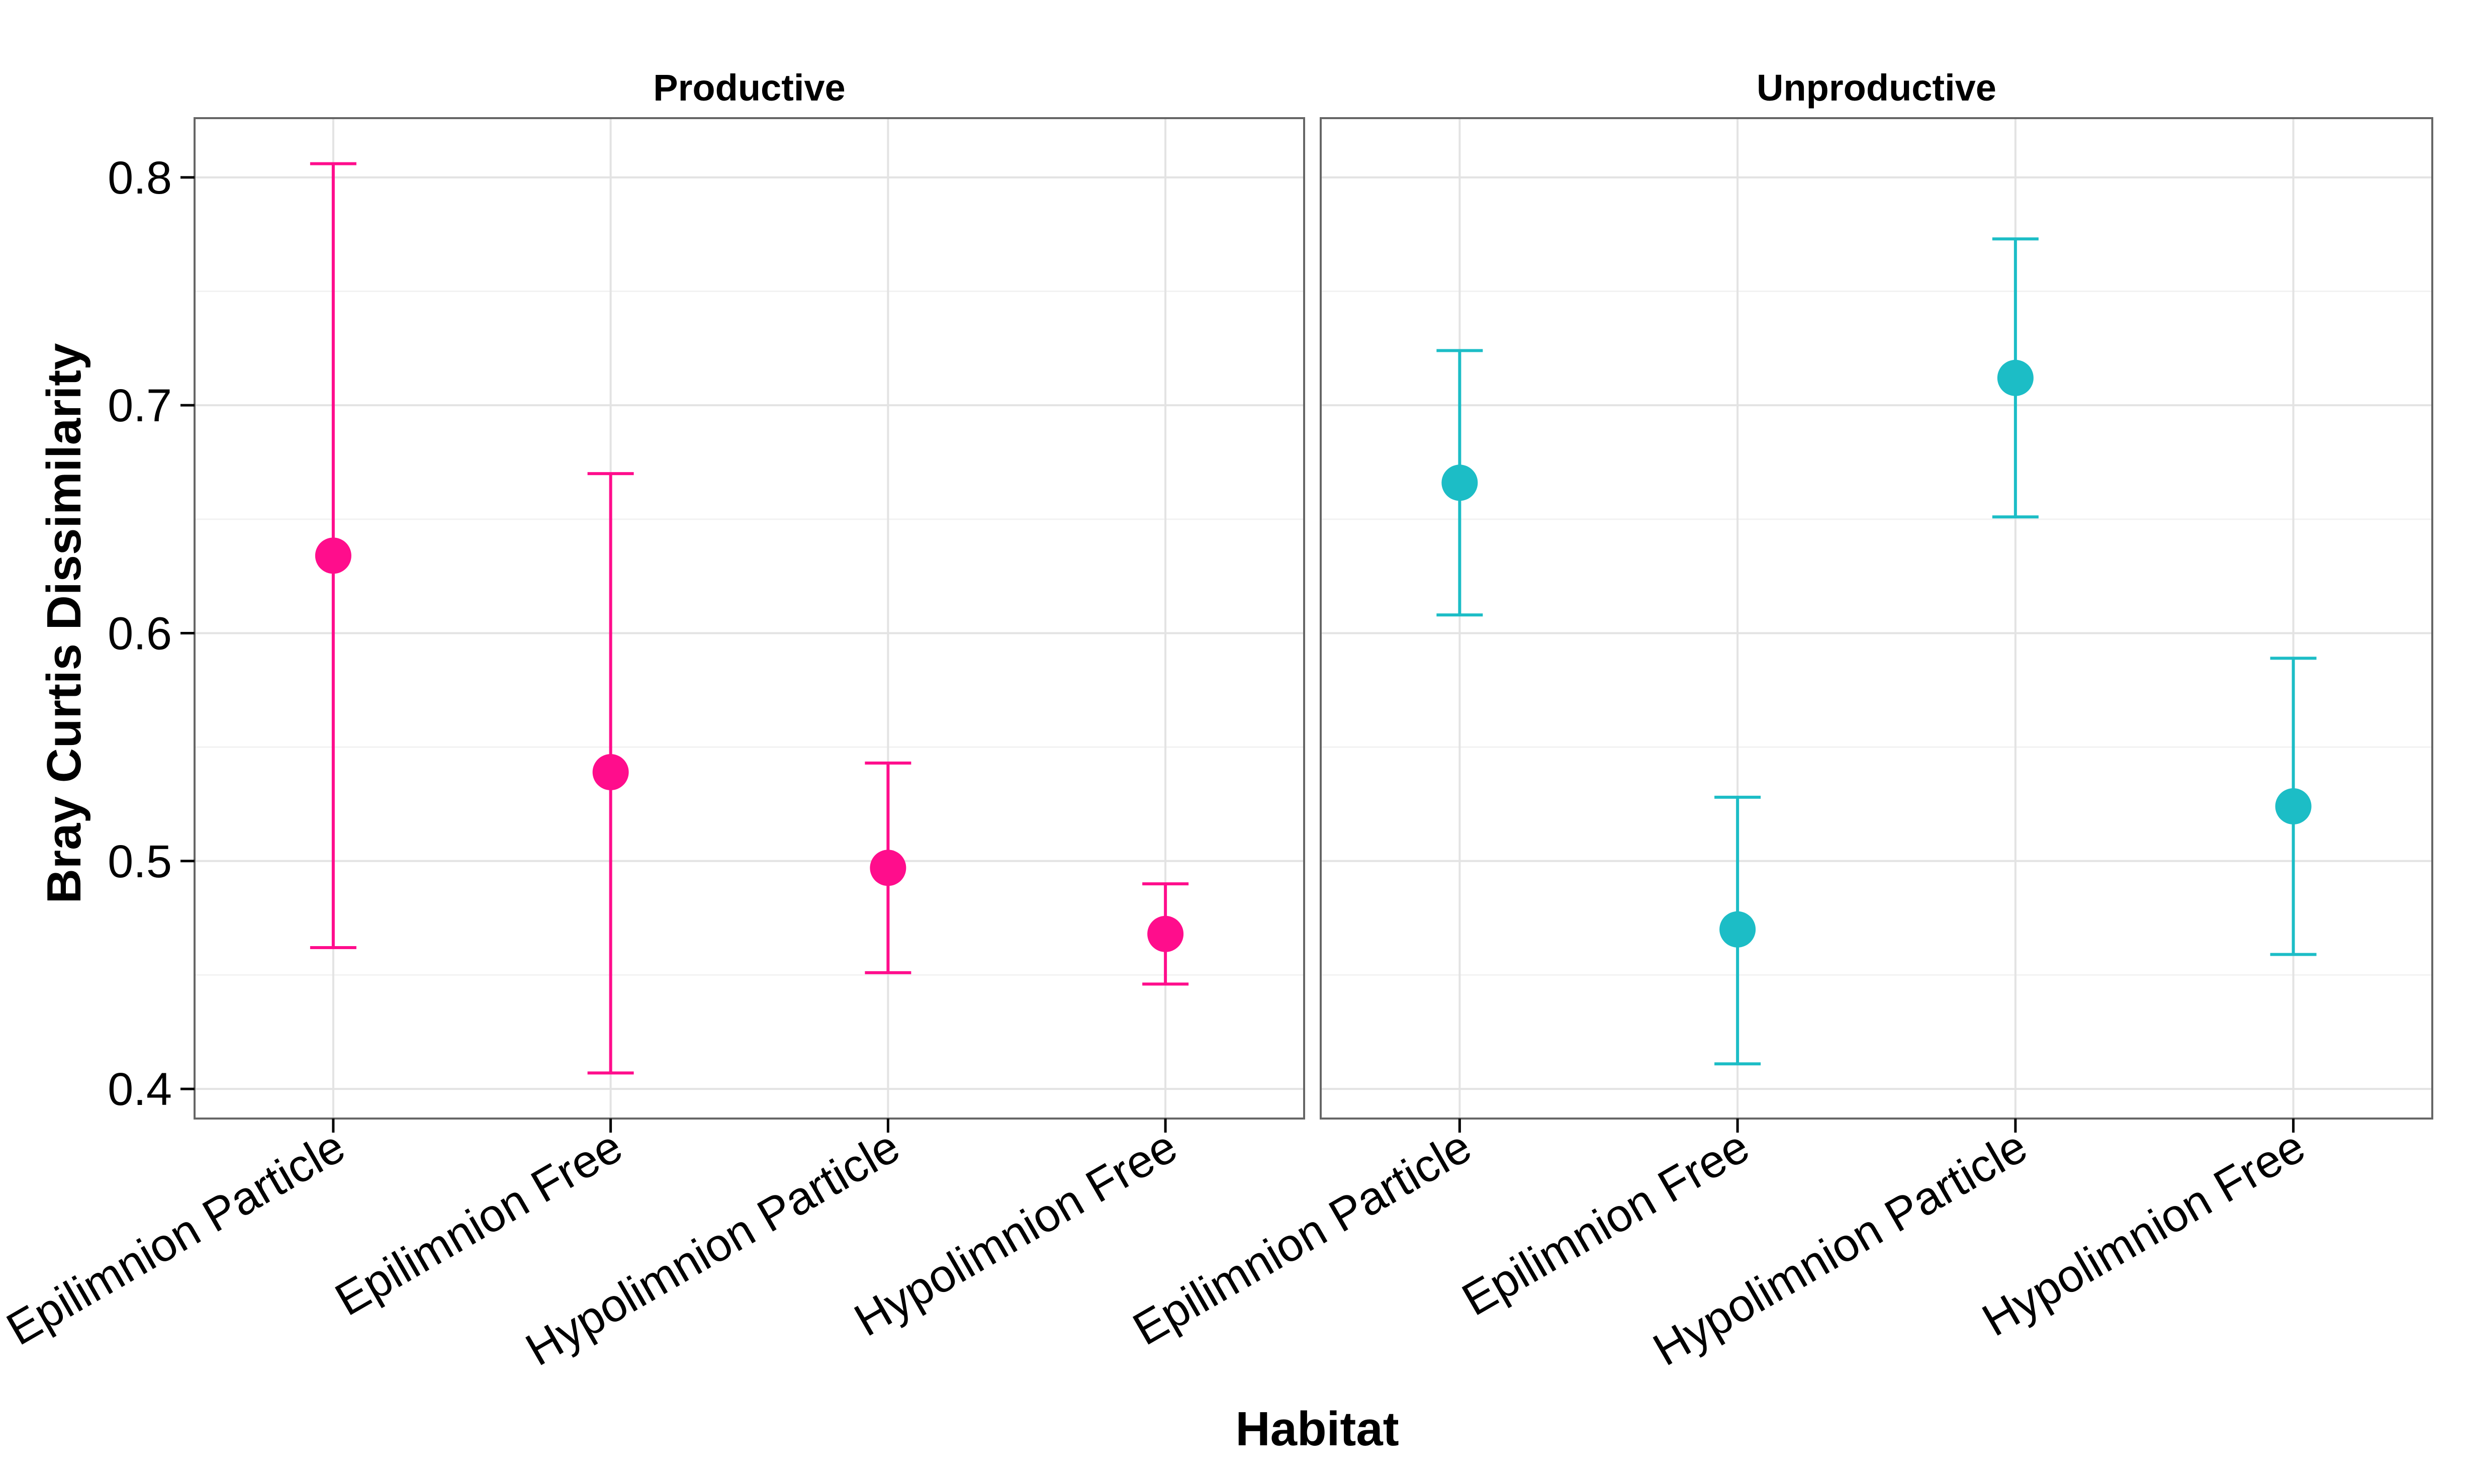 The width and height of the screenshot is (2474, 1484). Describe the element at coordinates (140, 633) in the screenshot. I see `y-tick-label: 0.6` at that location.